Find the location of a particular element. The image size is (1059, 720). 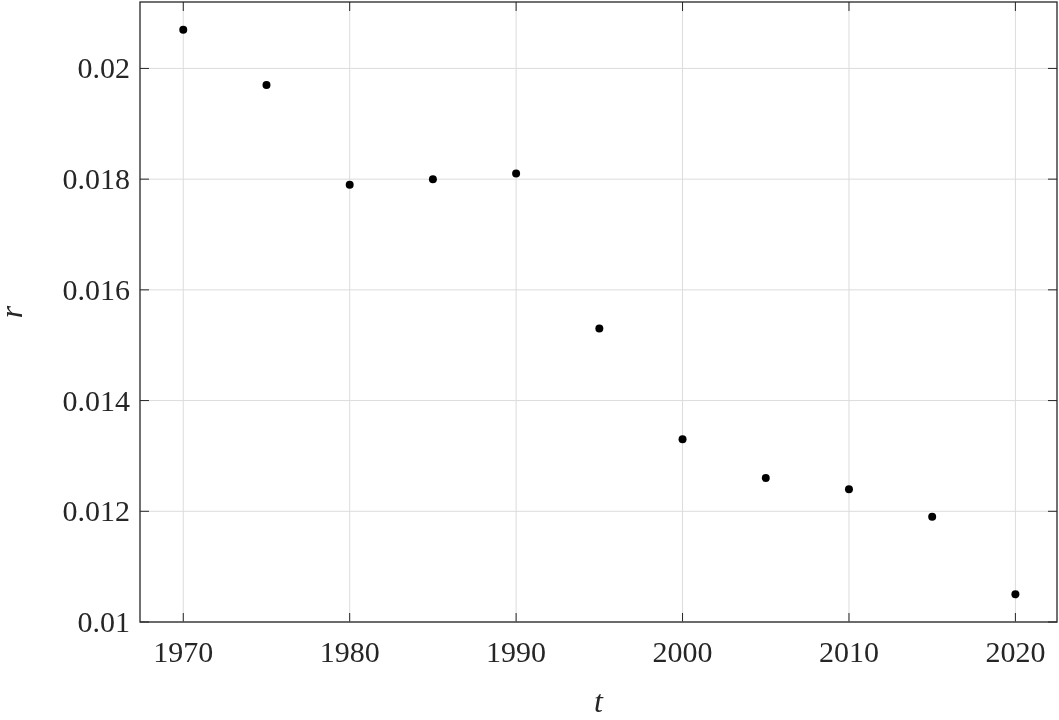

x-axis-title: t is located at coordinates (599, 701).